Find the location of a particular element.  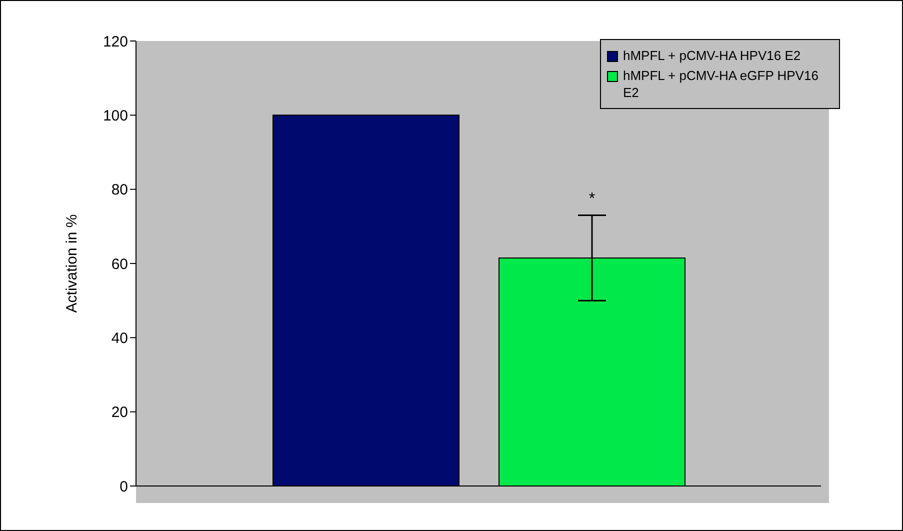

legend-label: hMPFL + pCMV-HA eGFP HPV16 E2 is located at coordinates (721, 84).